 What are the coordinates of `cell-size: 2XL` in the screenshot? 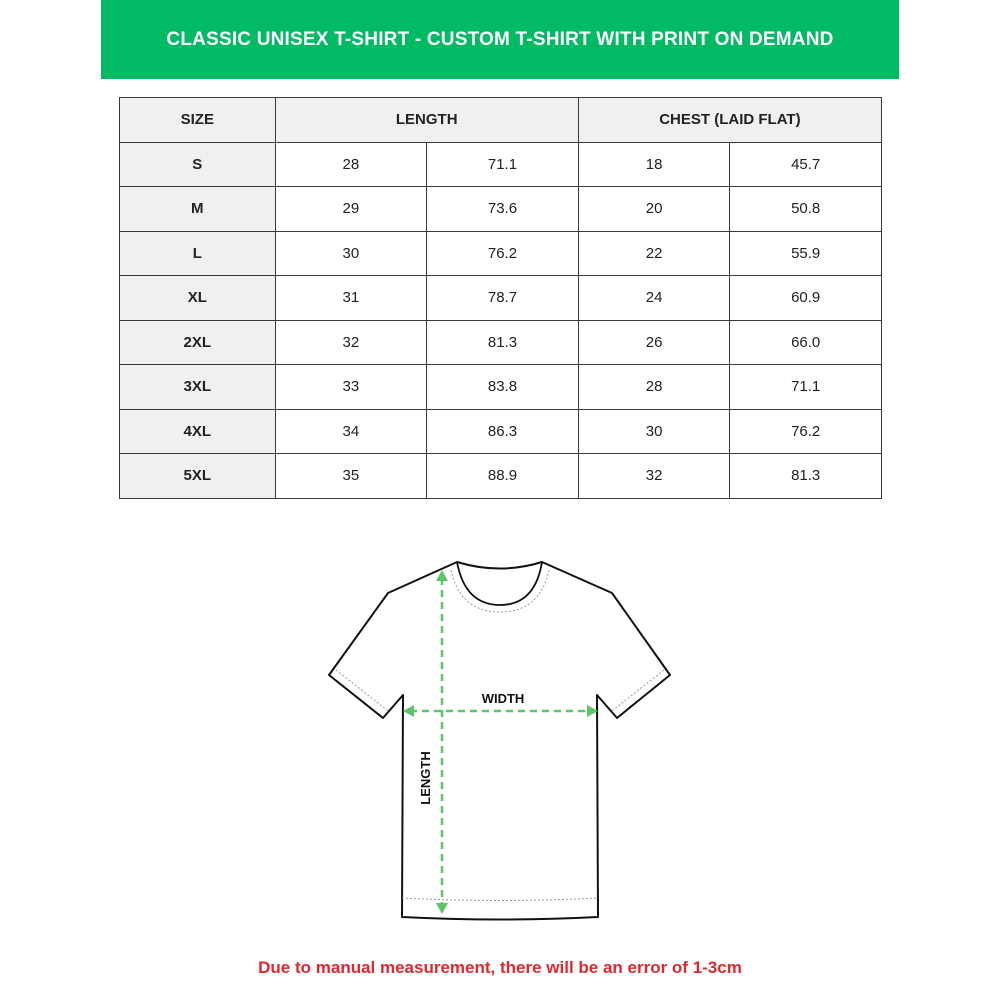 It's located at (197, 342).